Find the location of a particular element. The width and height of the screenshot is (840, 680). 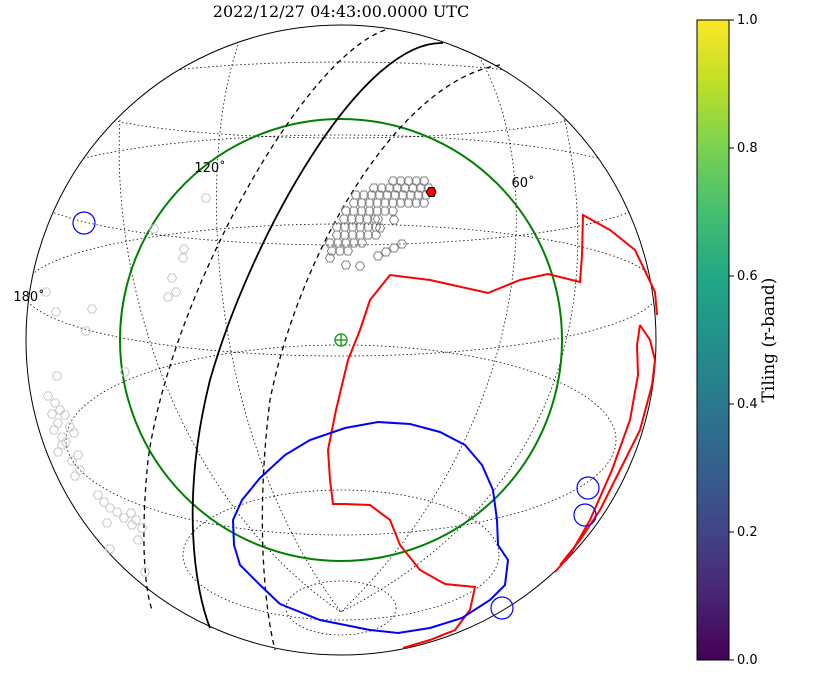

green-center-marker is located at coordinates (341, 340).